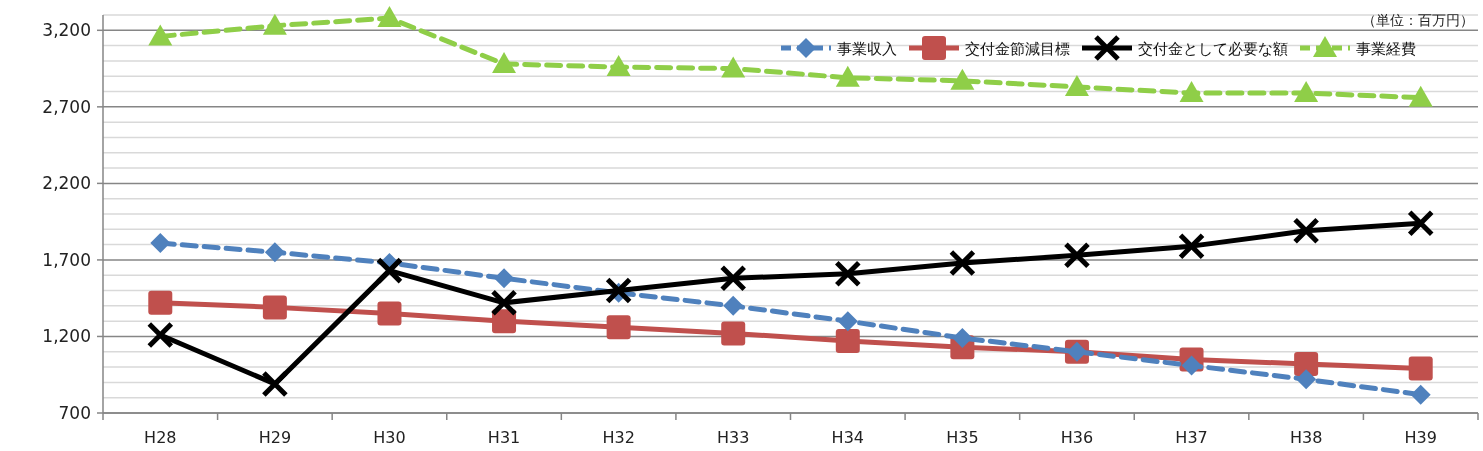 The image size is (1483, 451). What do you see at coordinates (733, 437) in the screenshot?
I see `x-tick-label: H33` at bounding box center [733, 437].